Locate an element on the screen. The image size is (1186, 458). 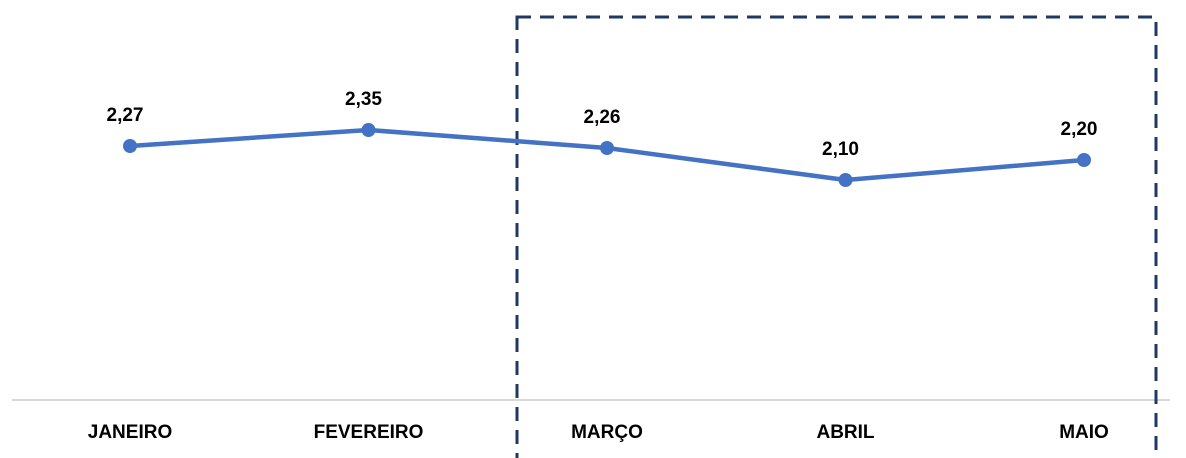
x-tick-janeiro: JANEIRO is located at coordinates (130, 432).